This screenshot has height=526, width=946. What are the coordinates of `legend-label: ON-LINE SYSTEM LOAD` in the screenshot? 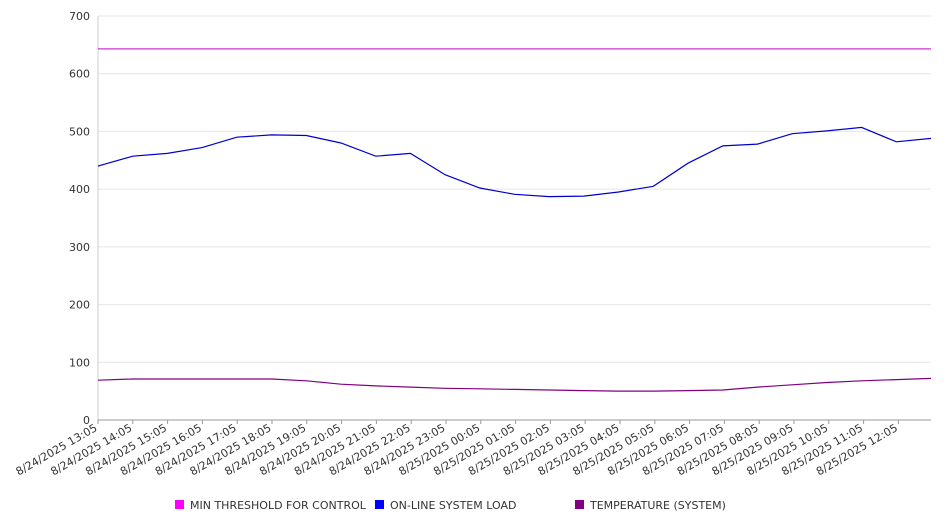 It's located at (453, 505).